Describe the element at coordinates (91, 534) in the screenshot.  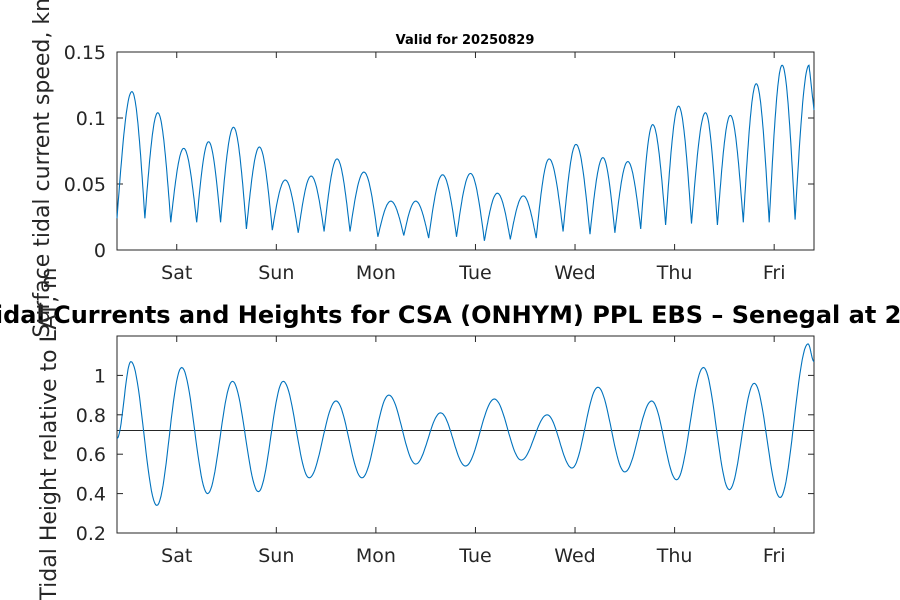
I see `tidal-height-y-tick-label: 0.2` at that location.